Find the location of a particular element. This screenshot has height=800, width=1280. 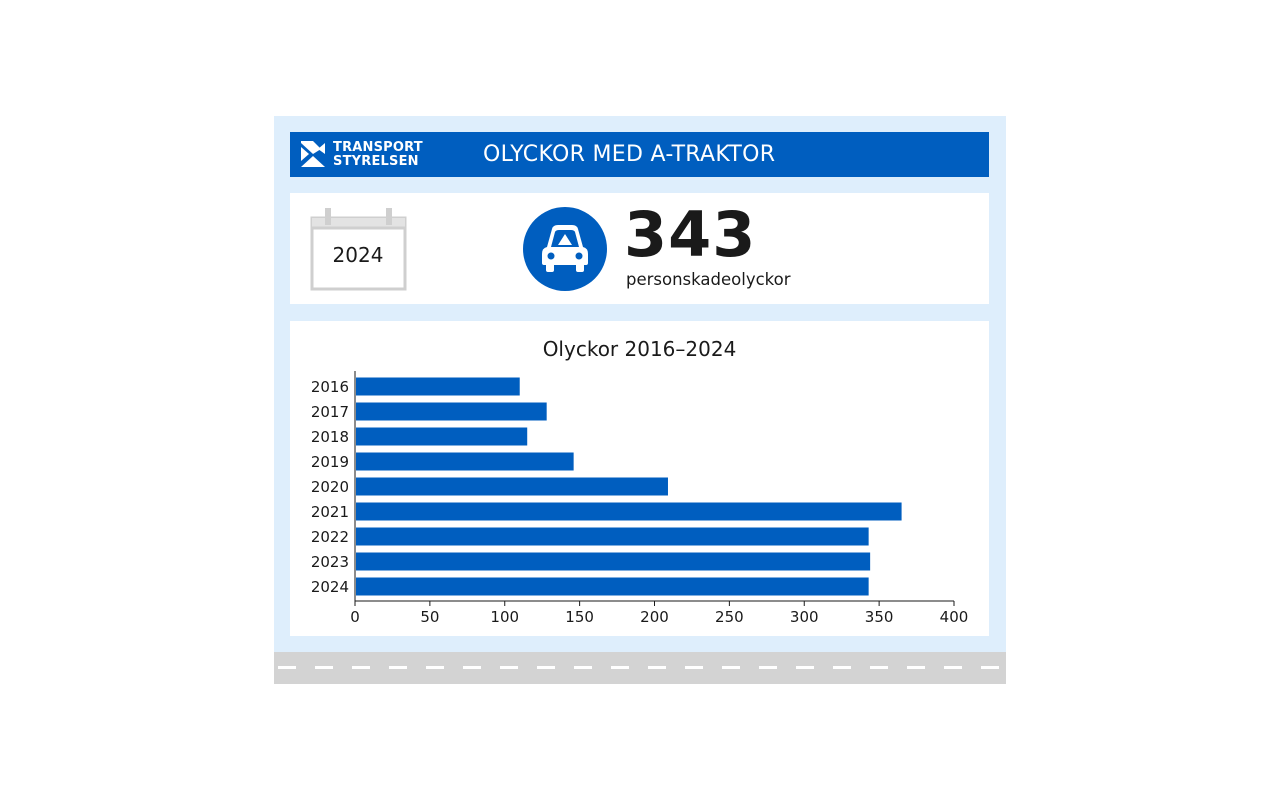

bar-2018 is located at coordinates (442, 436).